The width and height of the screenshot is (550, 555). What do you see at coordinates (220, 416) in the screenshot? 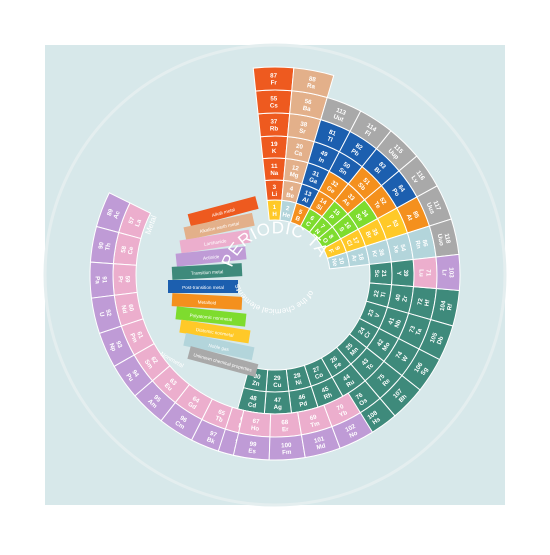
I see `element-label: 65Tb` at bounding box center [220, 416].